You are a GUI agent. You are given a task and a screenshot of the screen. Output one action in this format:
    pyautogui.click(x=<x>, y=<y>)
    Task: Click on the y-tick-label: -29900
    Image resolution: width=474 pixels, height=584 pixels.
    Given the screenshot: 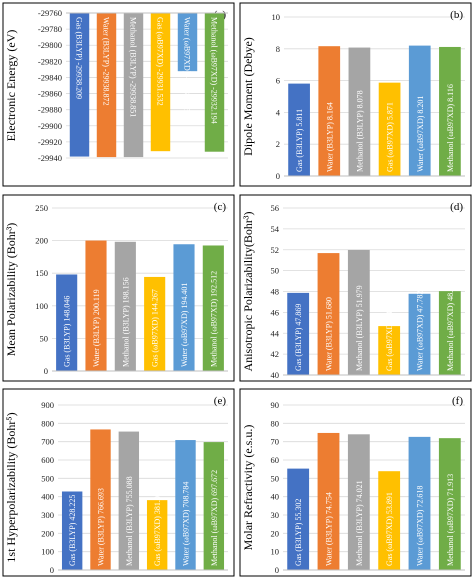 What is the action you would take?
    pyautogui.click(x=50, y=126)
    